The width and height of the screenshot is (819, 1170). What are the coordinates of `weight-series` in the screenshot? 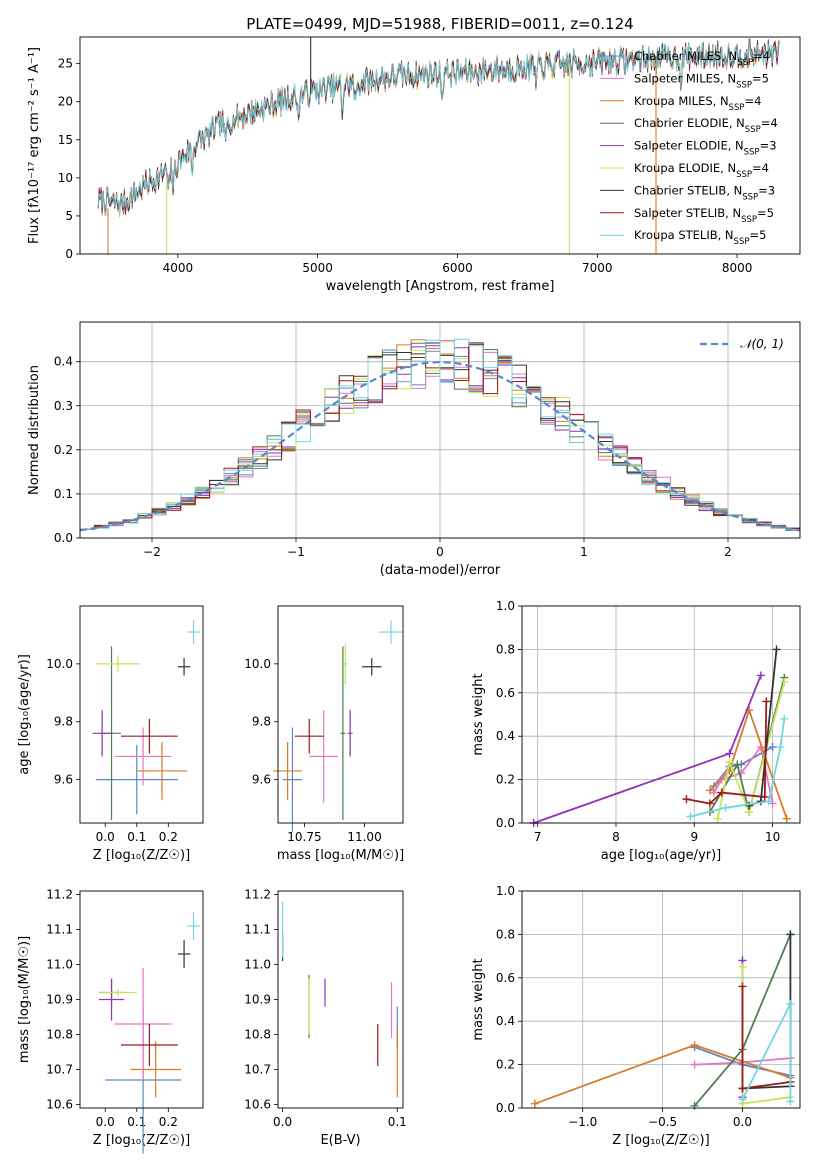 It's located at (660, 736).